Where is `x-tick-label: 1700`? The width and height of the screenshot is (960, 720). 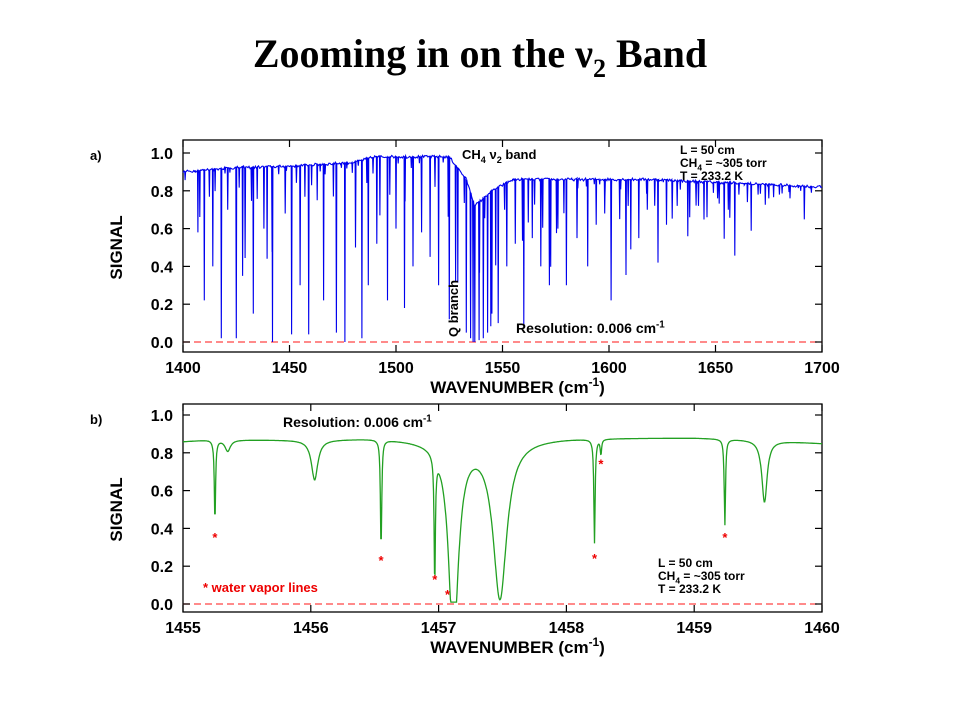 x-tick-label: 1700 is located at coordinates (822, 368).